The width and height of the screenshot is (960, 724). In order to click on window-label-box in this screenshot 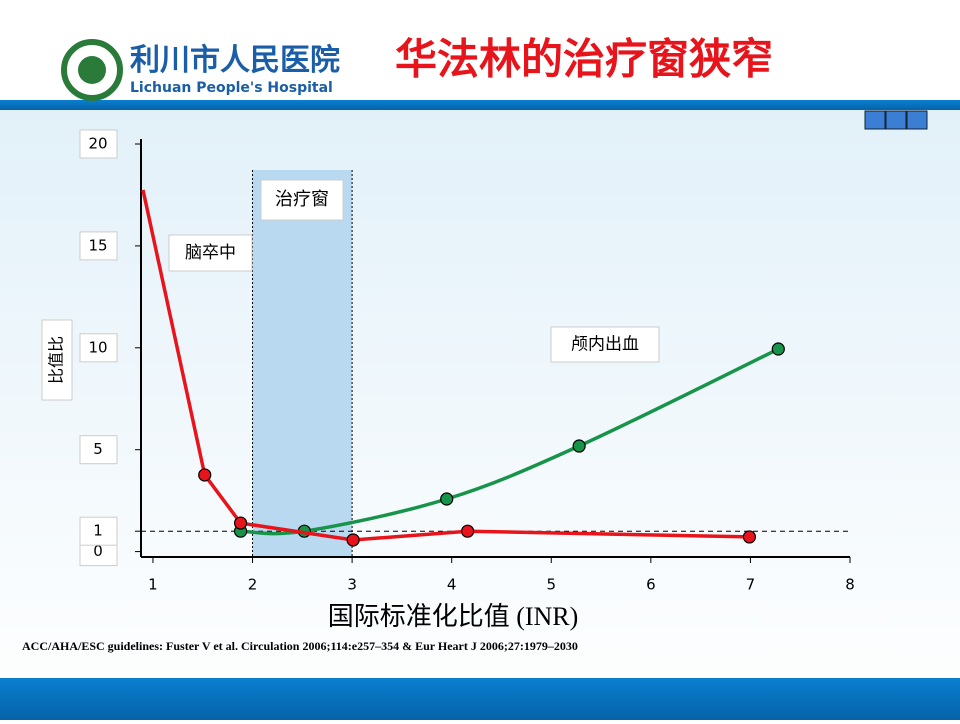, I will do `click(302, 200)`.